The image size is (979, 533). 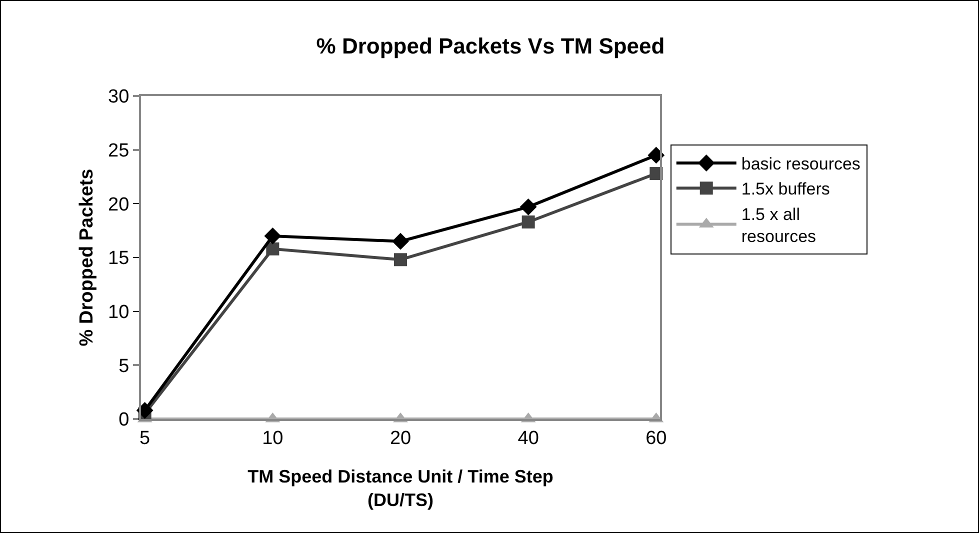 What do you see at coordinates (87, 257) in the screenshot?
I see `y-axis-title: % Dropped Packets` at bounding box center [87, 257].